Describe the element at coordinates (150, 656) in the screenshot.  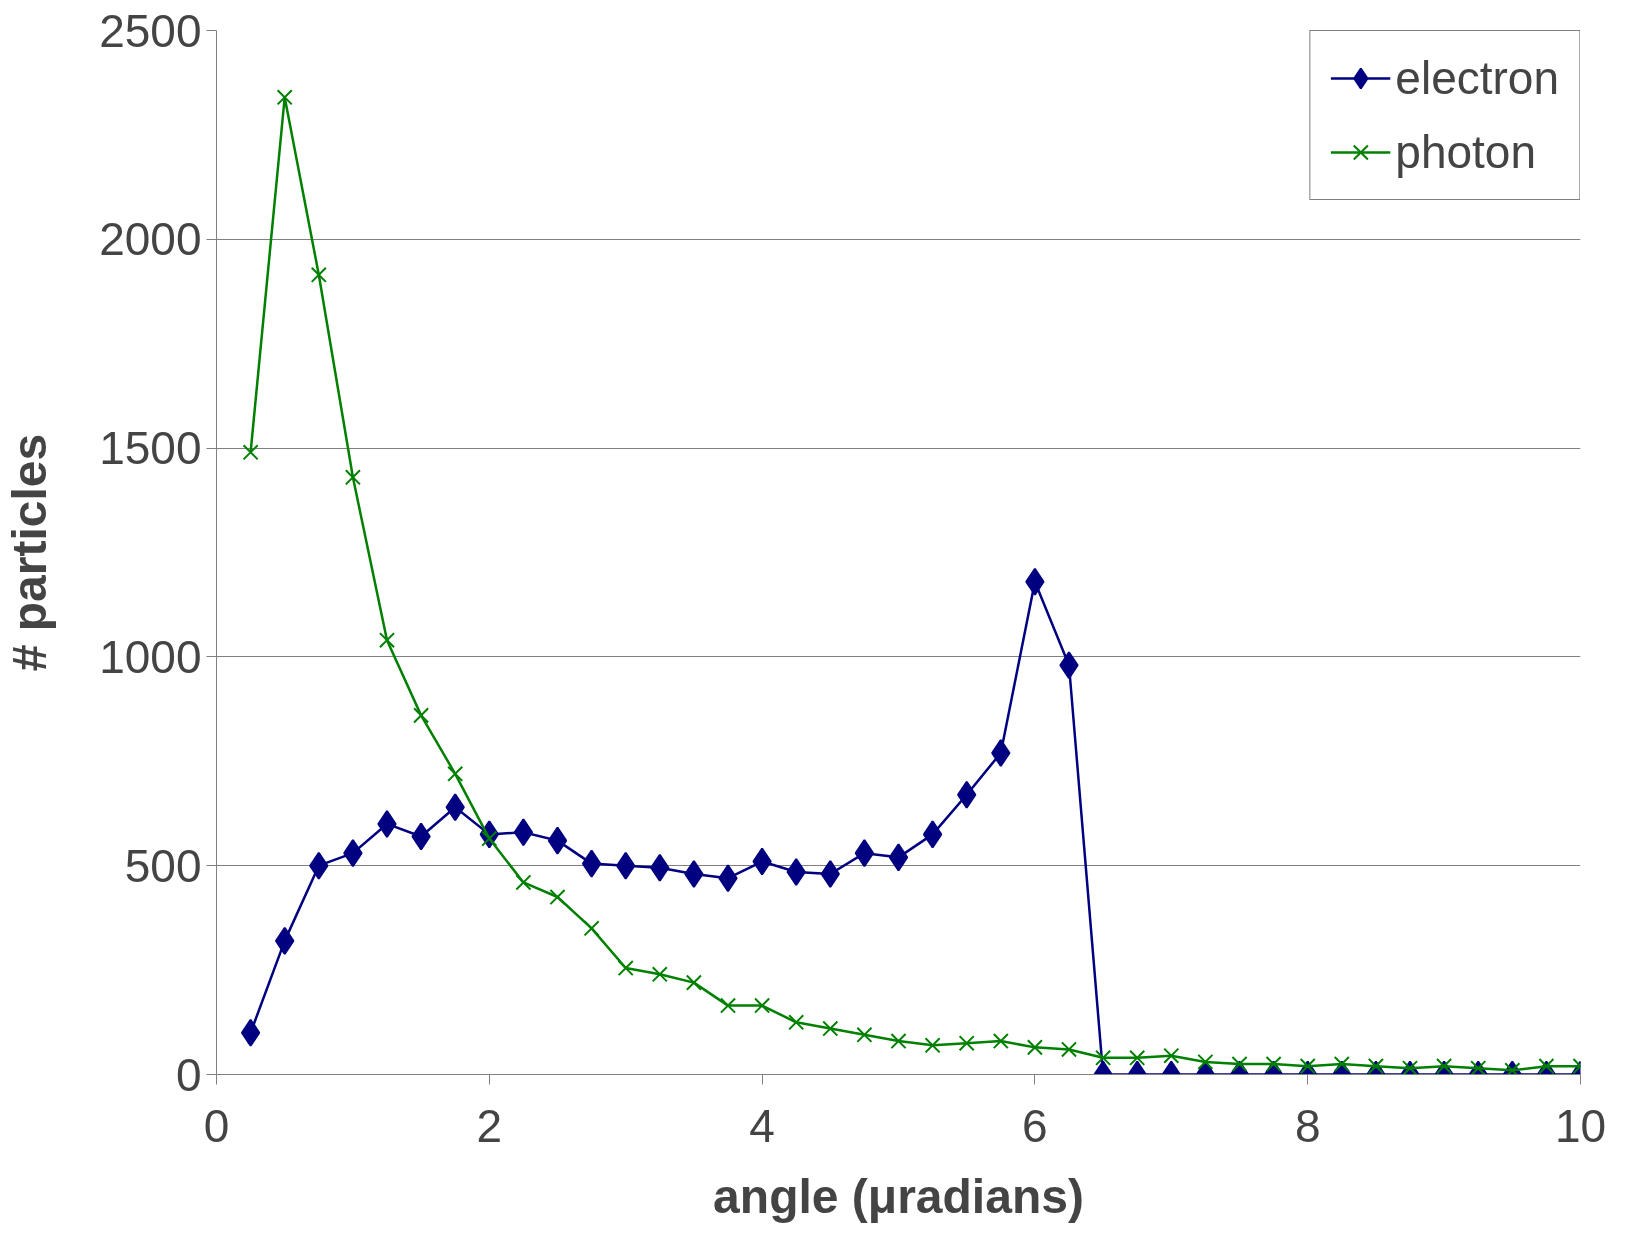
I see `y-tick-label: 1000` at that location.